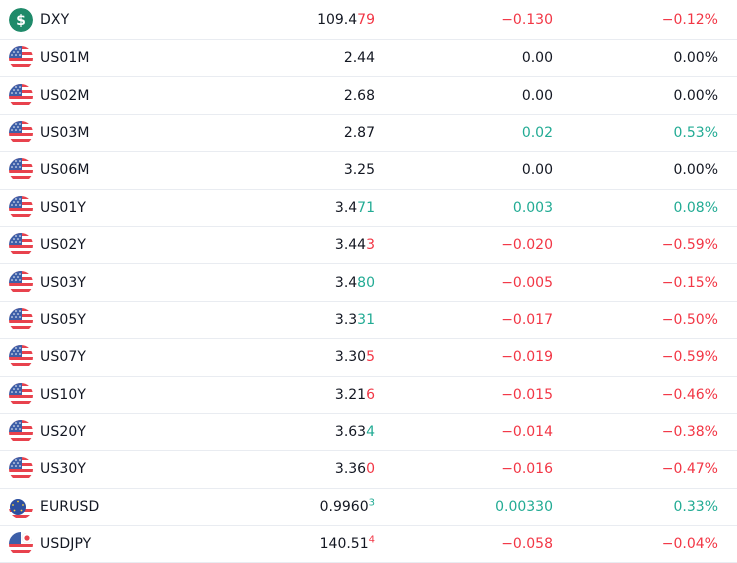  I want to click on change-percent: 0.33%, so click(695, 506).